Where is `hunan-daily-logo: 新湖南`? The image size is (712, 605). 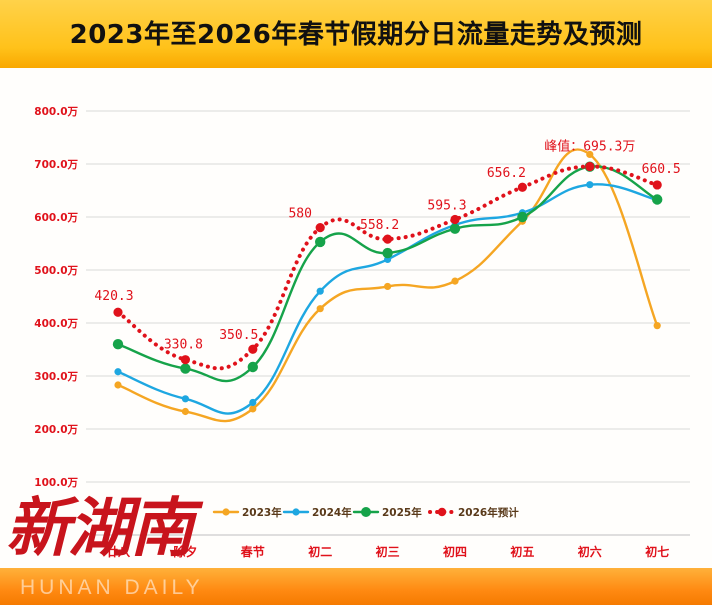 hunan-daily-logo: 新湖南 is located at coordinates (106, 526).